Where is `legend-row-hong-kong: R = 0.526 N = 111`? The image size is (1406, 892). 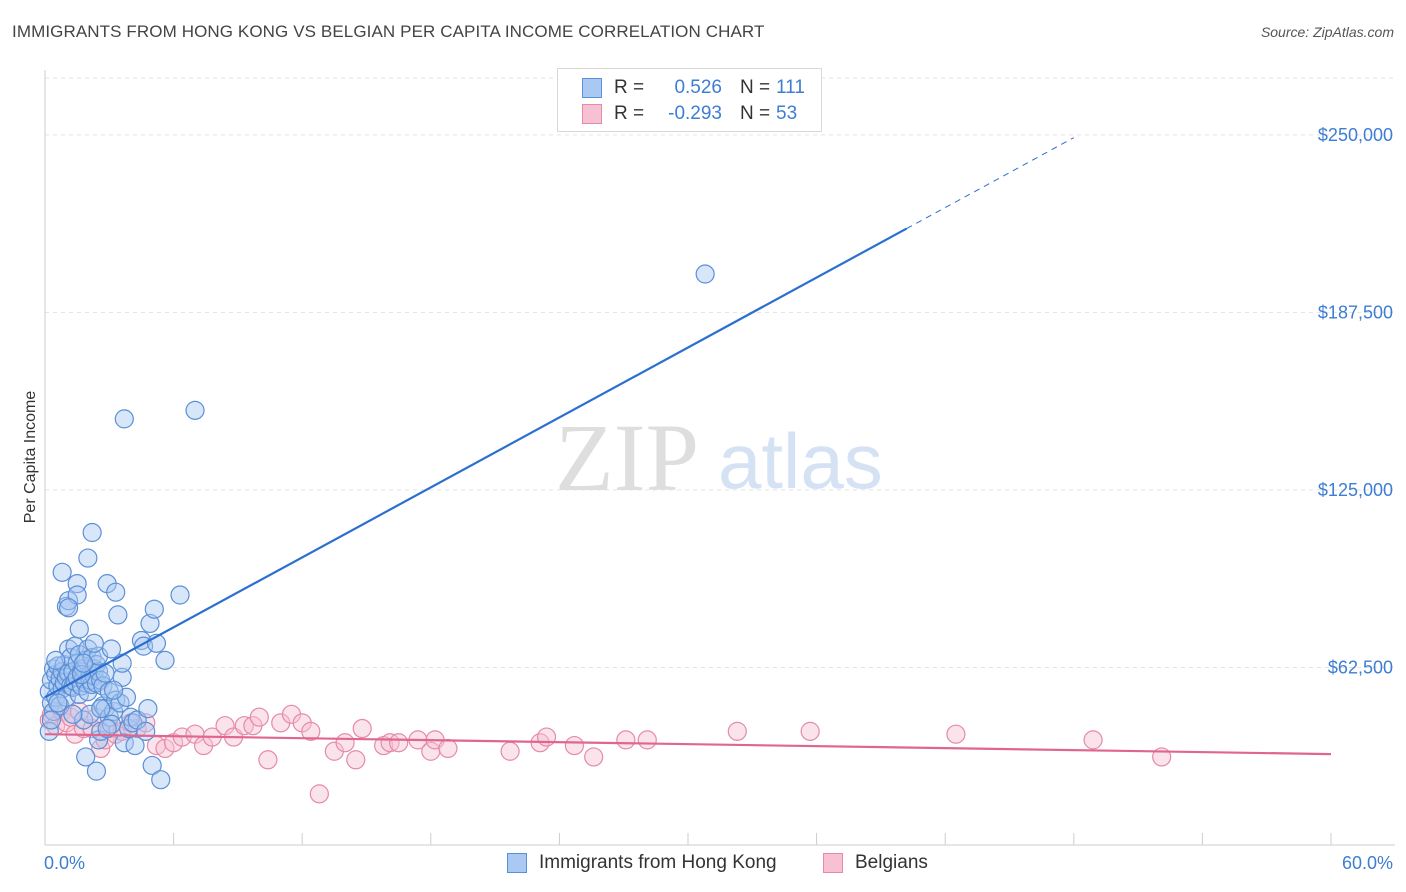 legend-row-hong-kong: R = 0.526 N = 111 is located at coordinates (693, 88).